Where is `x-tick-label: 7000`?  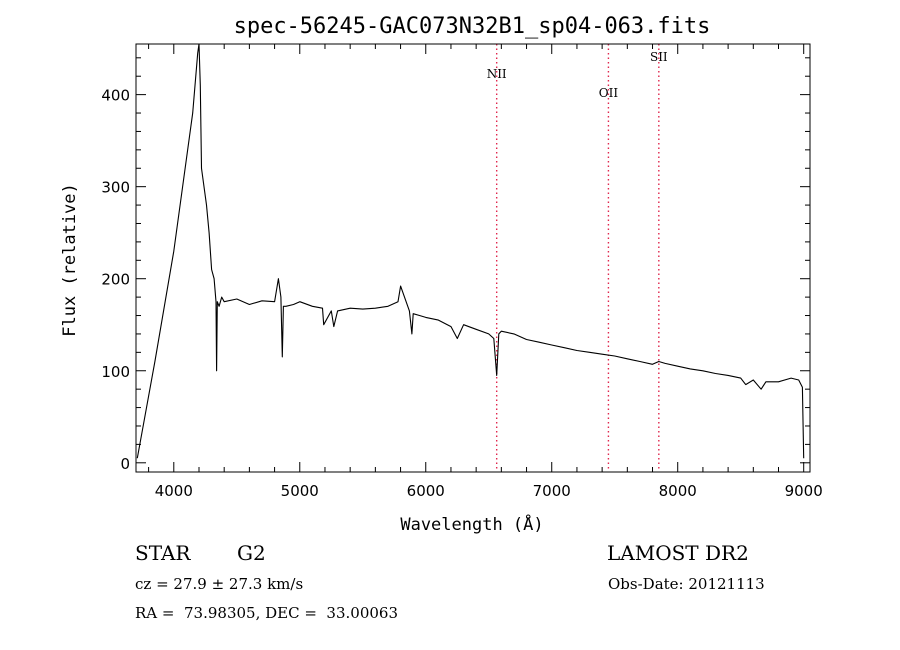 x-tick-label: 7000 is located at coordinates (552, 491).